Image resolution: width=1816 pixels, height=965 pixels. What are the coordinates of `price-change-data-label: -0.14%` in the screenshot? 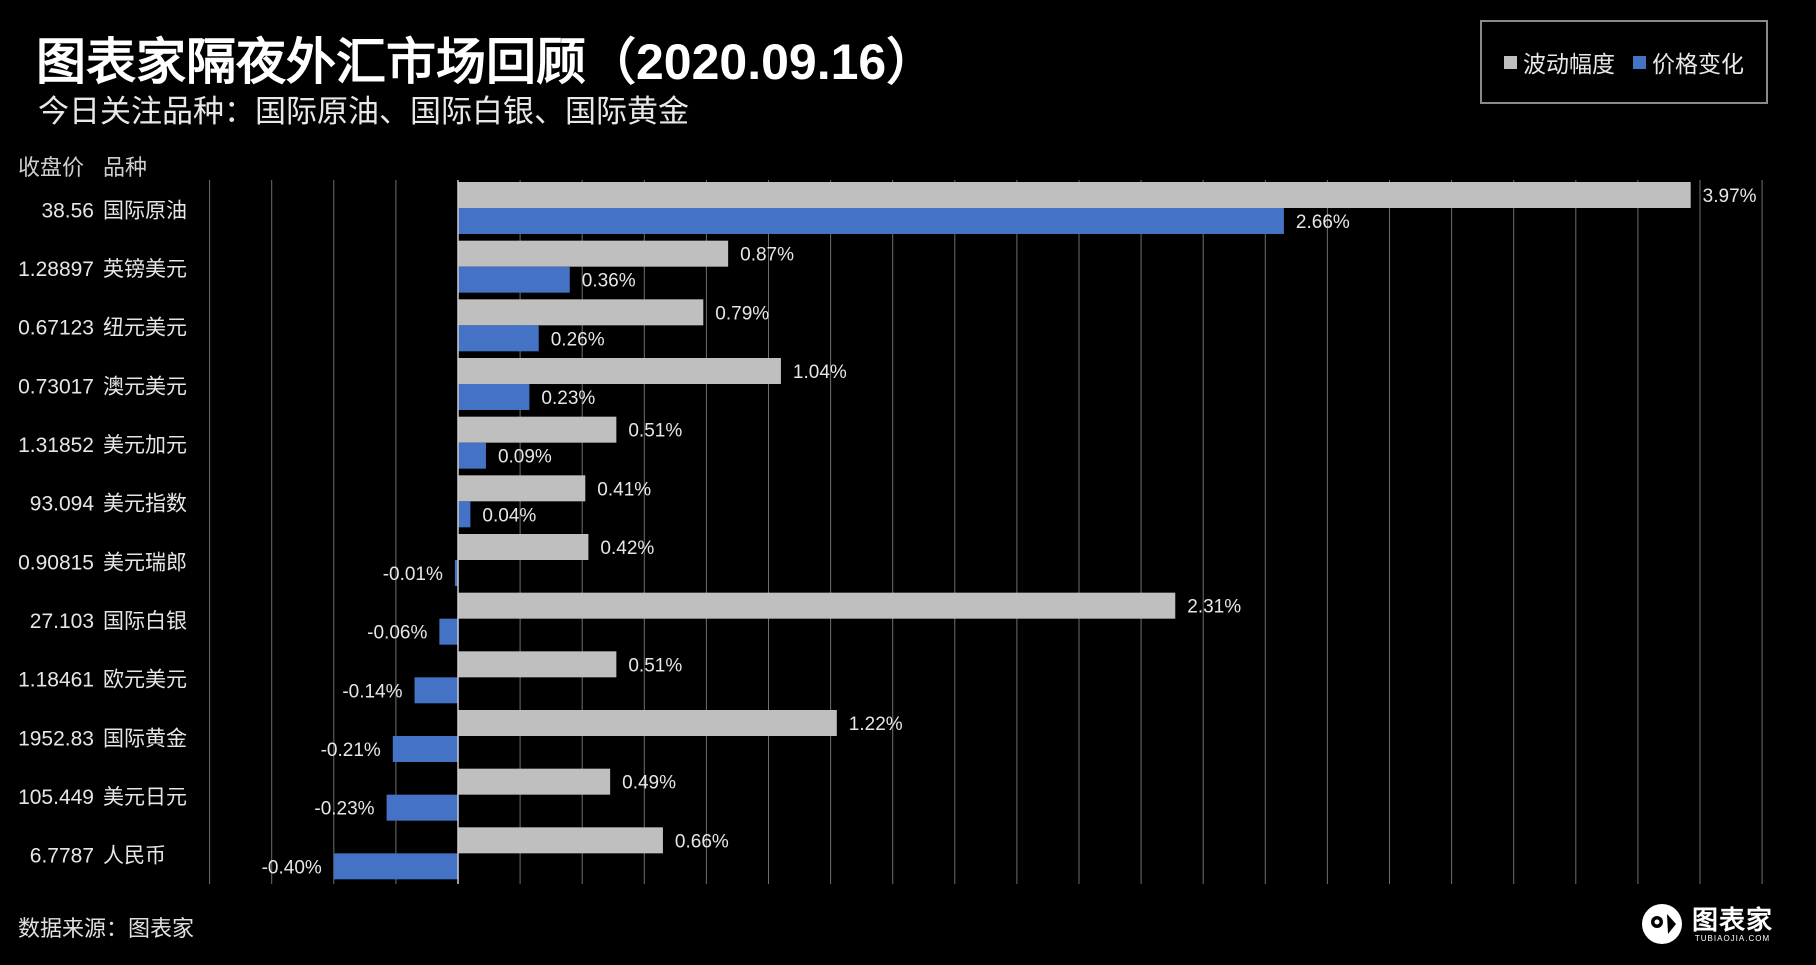 It's located at (372, 691).